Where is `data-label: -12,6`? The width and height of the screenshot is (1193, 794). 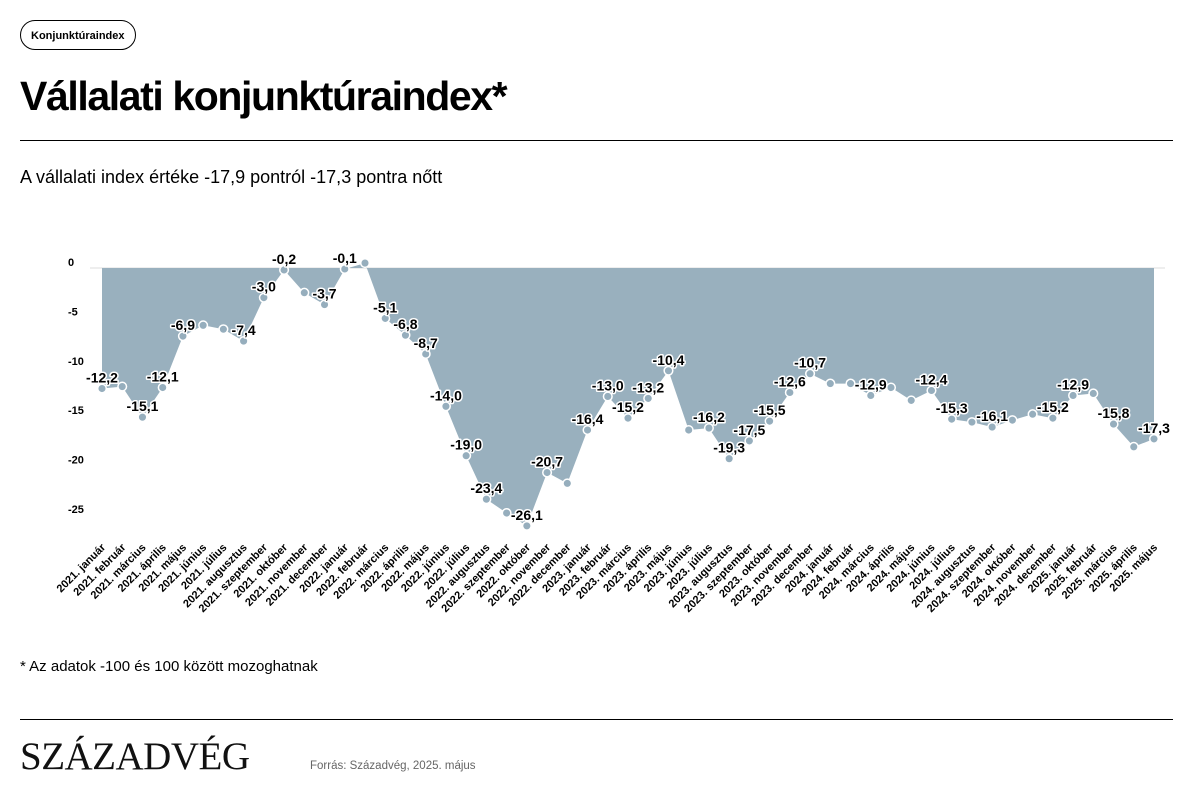 data-label: -12,6 is located at coordinates (790, 381).